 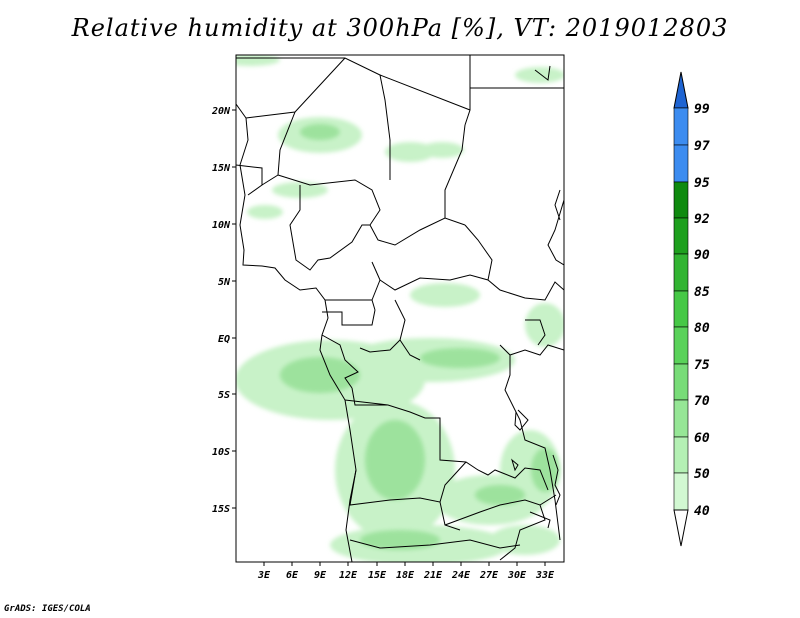 I want to click on lat-label-10n: 10N, so click(x=221, y=225).